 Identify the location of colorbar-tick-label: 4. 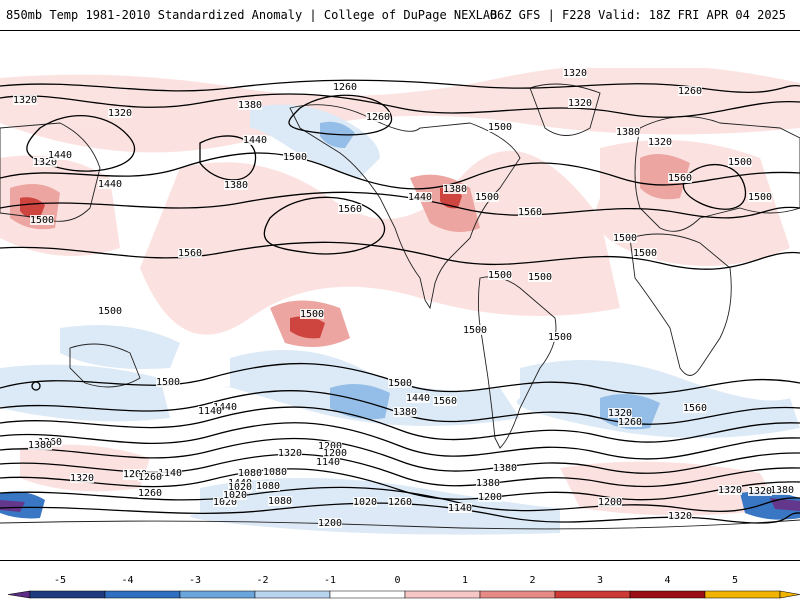
(667, 580).